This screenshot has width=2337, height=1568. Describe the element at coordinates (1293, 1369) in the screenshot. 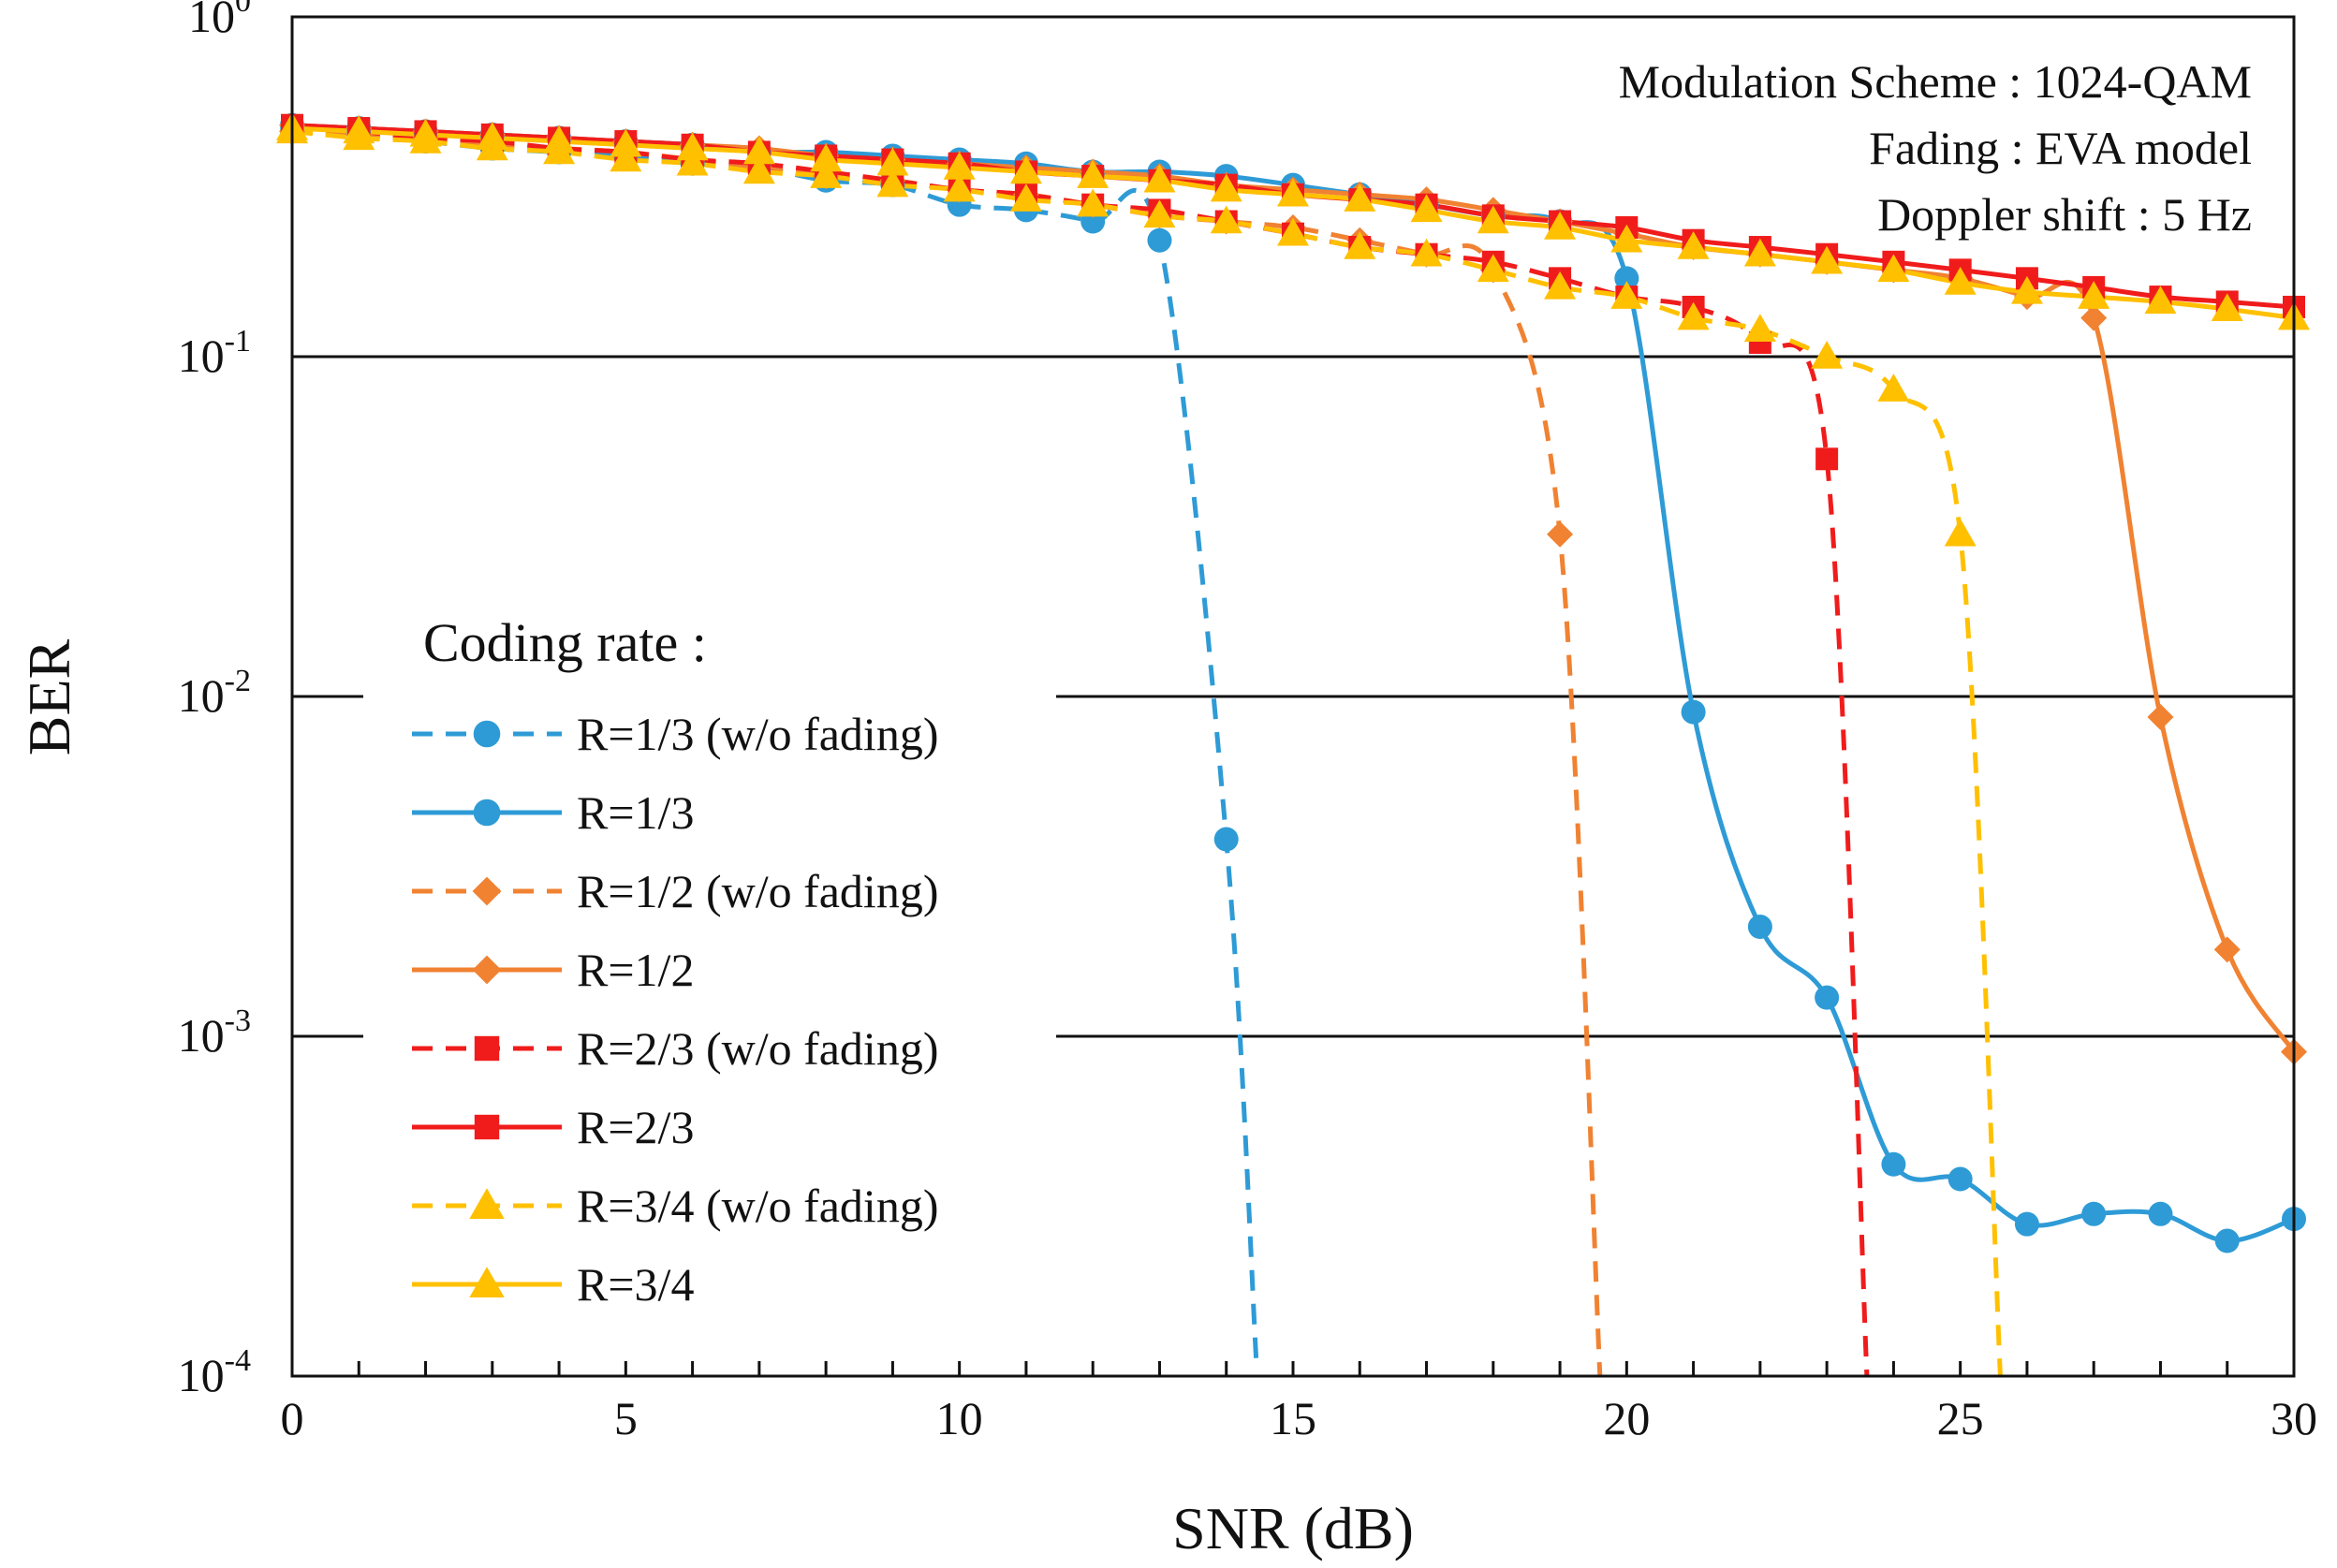

I see `axis-ticks` at that location.